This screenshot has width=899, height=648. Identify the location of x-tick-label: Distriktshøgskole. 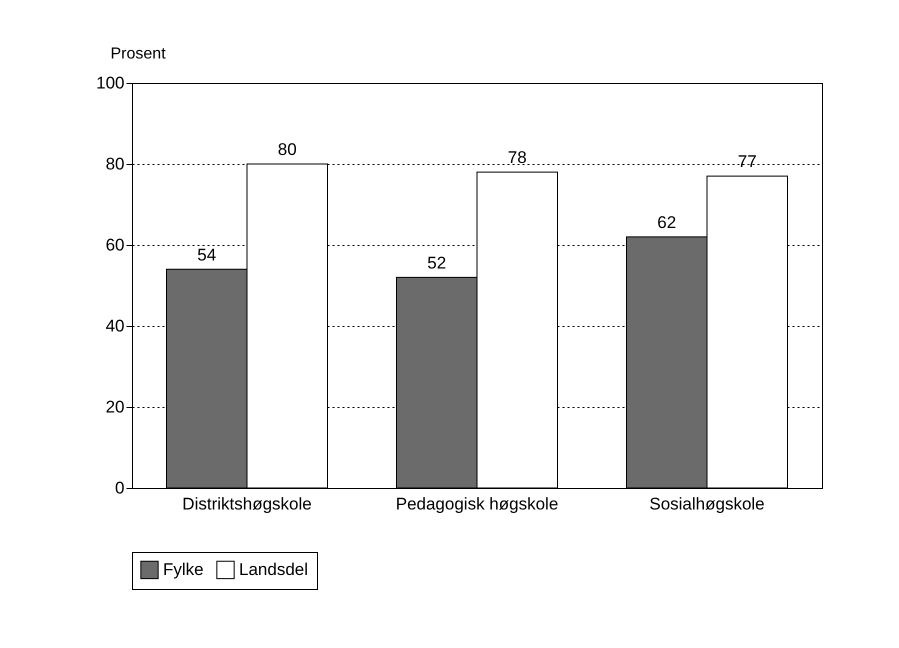
(247, 504).